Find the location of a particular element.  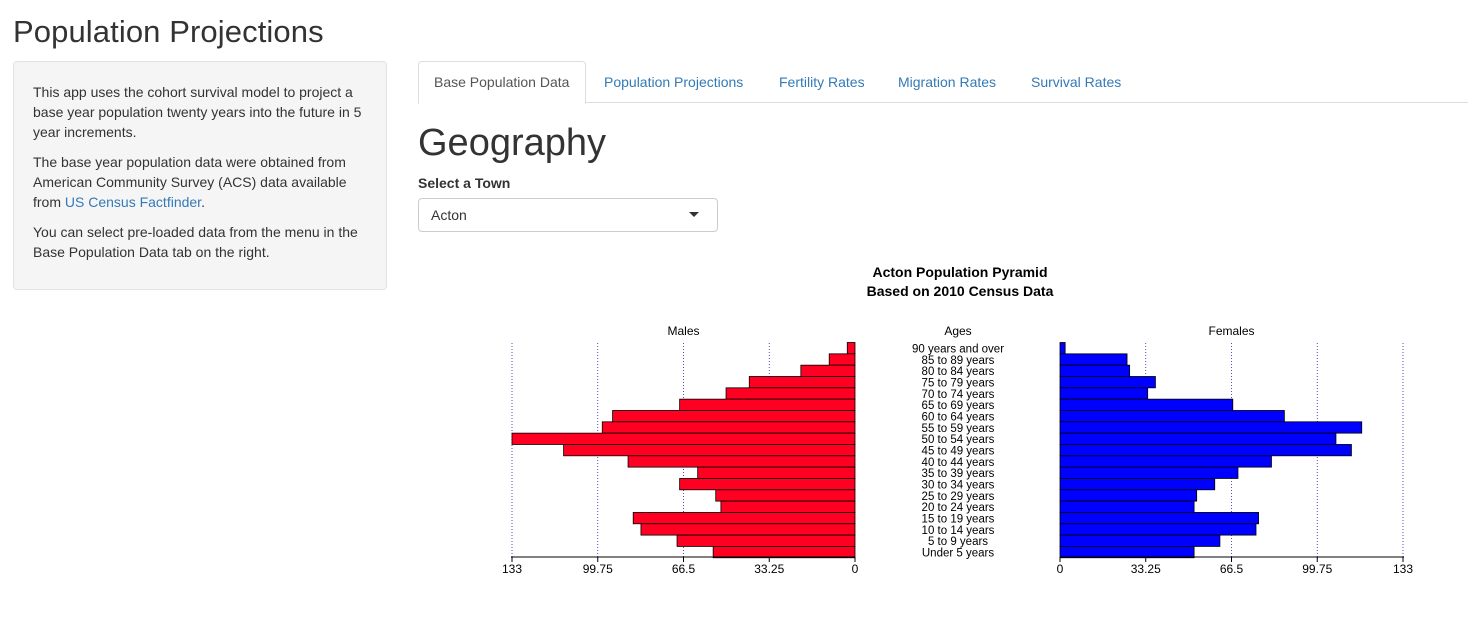

female-bar-50-to-54-years is located at coordinates (1198, 438).